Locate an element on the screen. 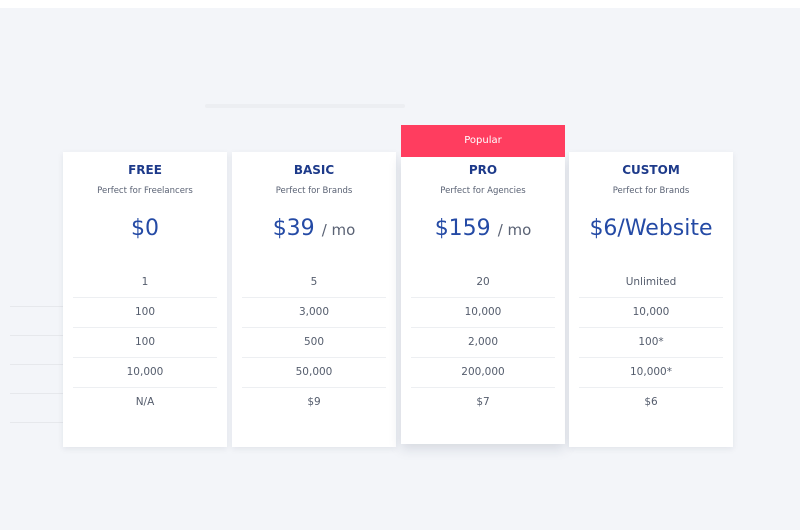  feature-value: Unlimited is located at coordinates (651, 283).